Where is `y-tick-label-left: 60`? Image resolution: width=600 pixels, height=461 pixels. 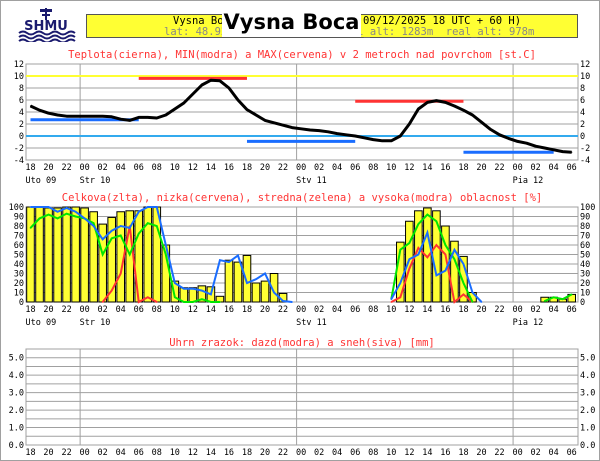
y-tick-label-left: 60 is located at coordinates (19, 246).